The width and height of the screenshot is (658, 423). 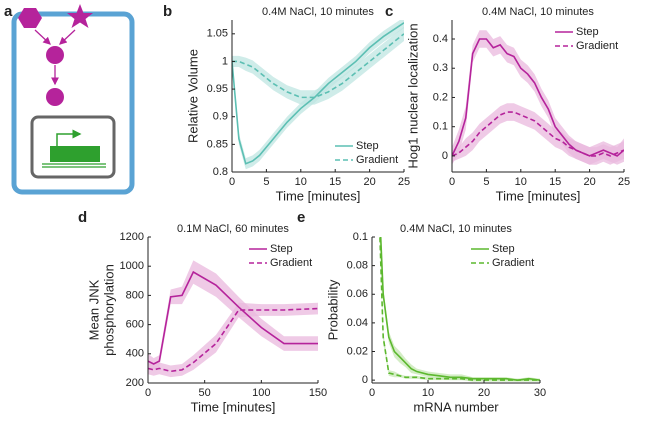 What do you see at coordinates (75, 154) in the screenshot?
I see `gene` at bounding box center [75, 154].